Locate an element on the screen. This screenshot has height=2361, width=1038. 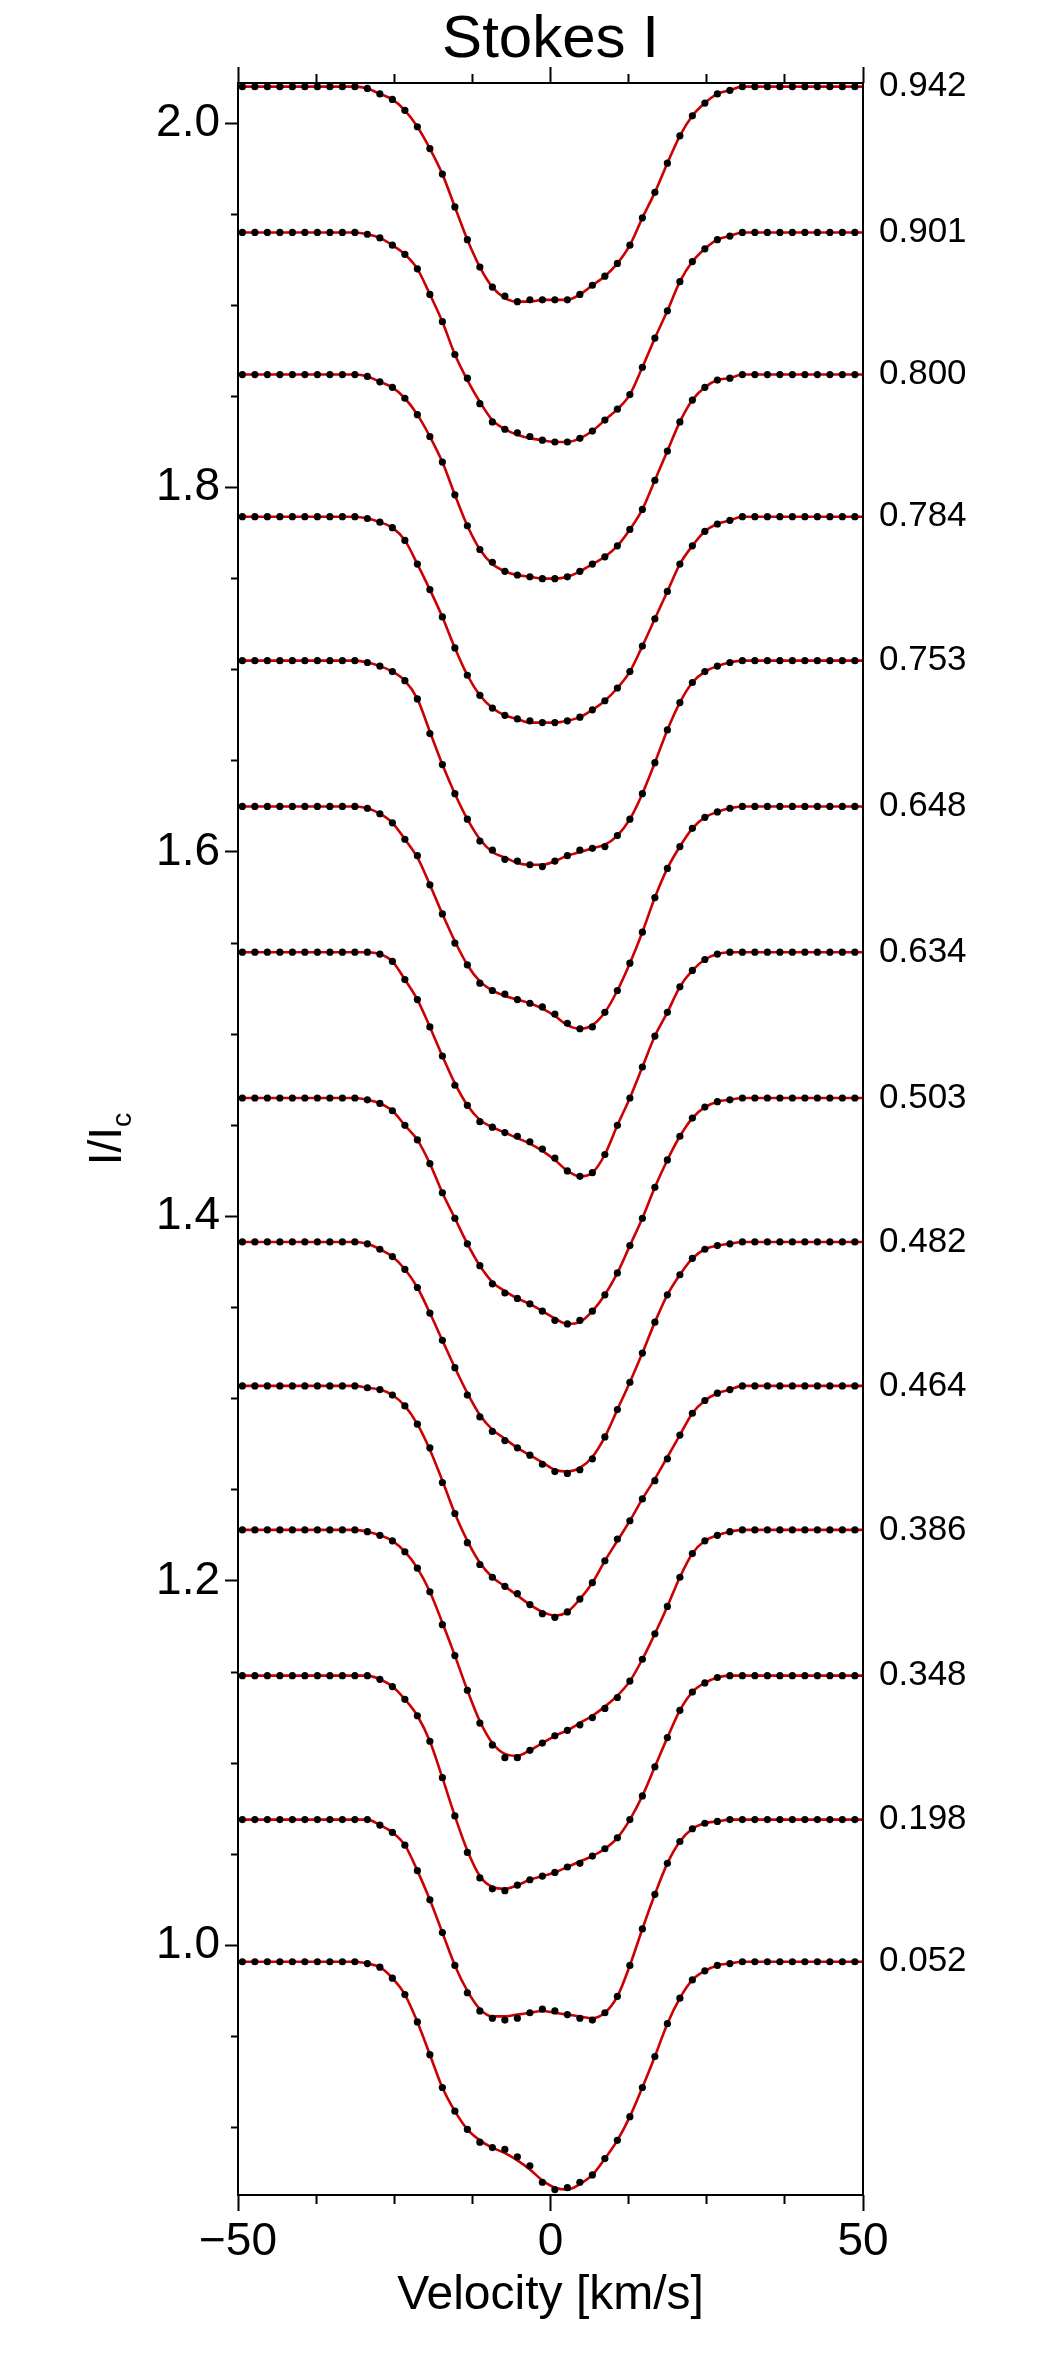
y-tick-label: 1.2 is located at coordinates (188, 1577).